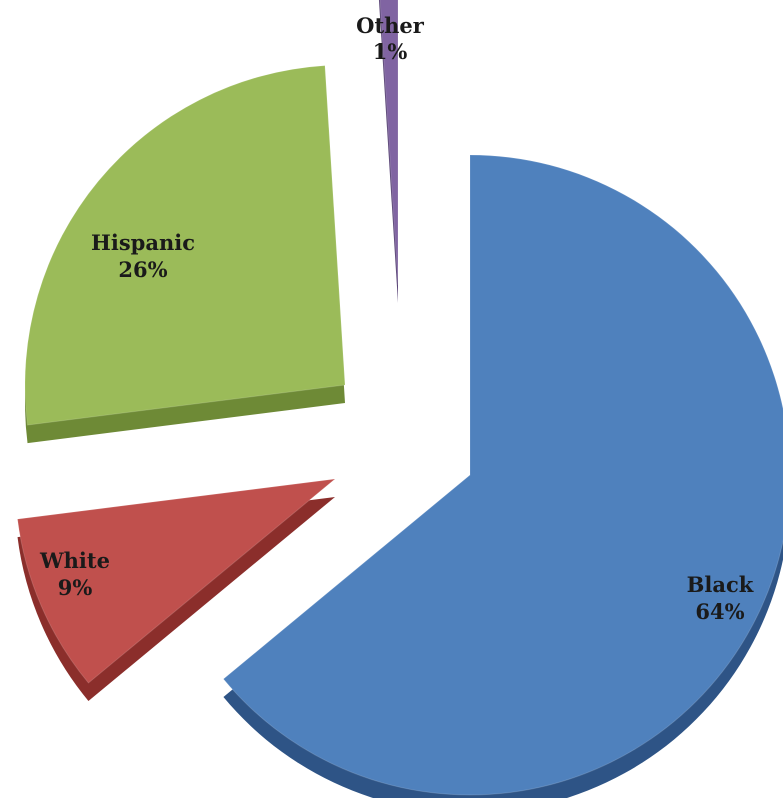 This screenshot has height=798, width=783. Describe the element at coordinates (176, 581) in the screenshot. I see `slice-white` at that location.